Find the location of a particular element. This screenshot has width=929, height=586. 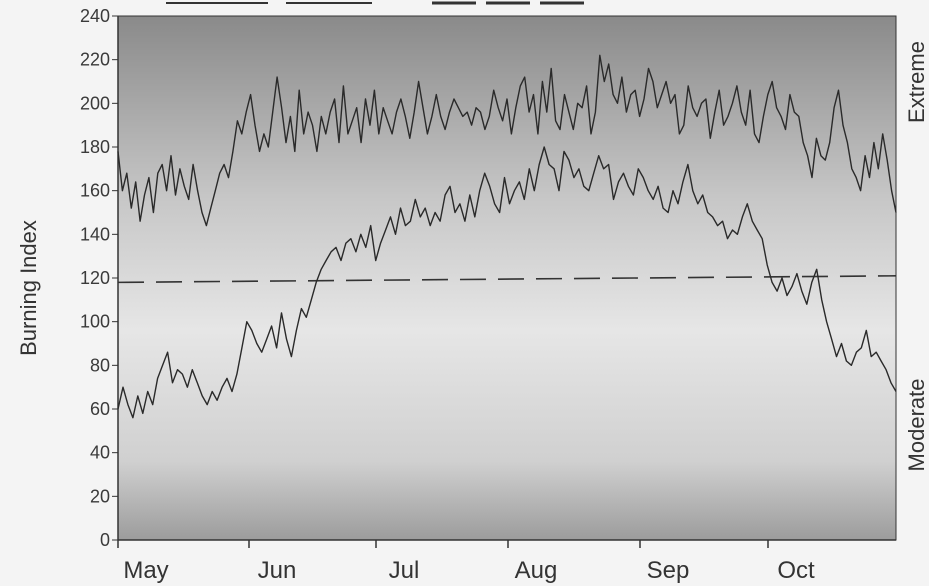

y-tick-label: 60 is located at coordinates (100, 409).